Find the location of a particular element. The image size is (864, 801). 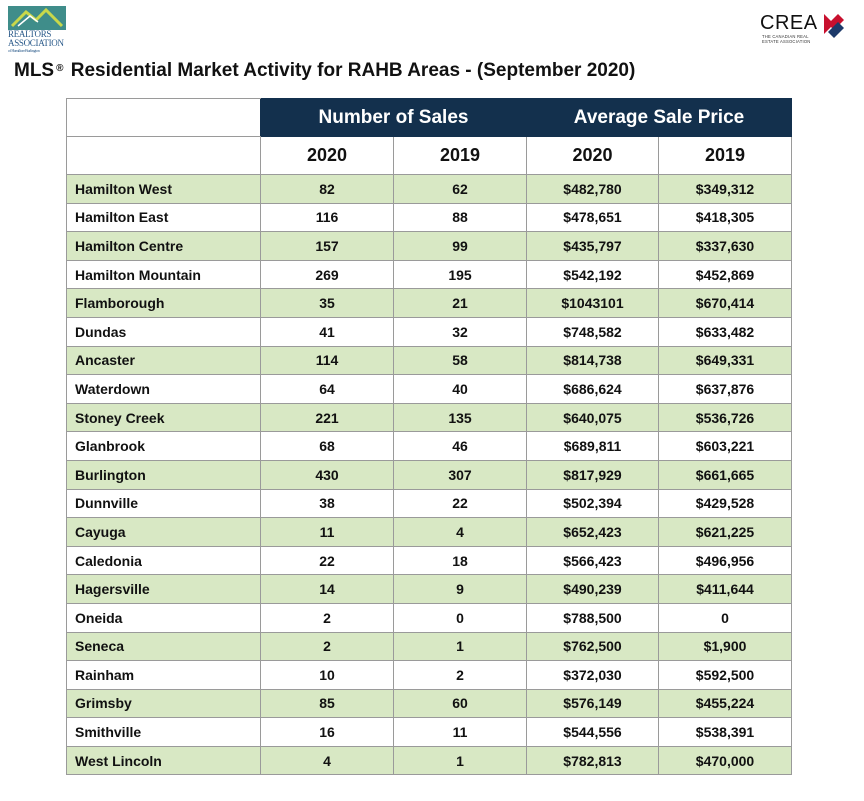

cell-sales-2019: 88 is located at coordinates (460, 217).